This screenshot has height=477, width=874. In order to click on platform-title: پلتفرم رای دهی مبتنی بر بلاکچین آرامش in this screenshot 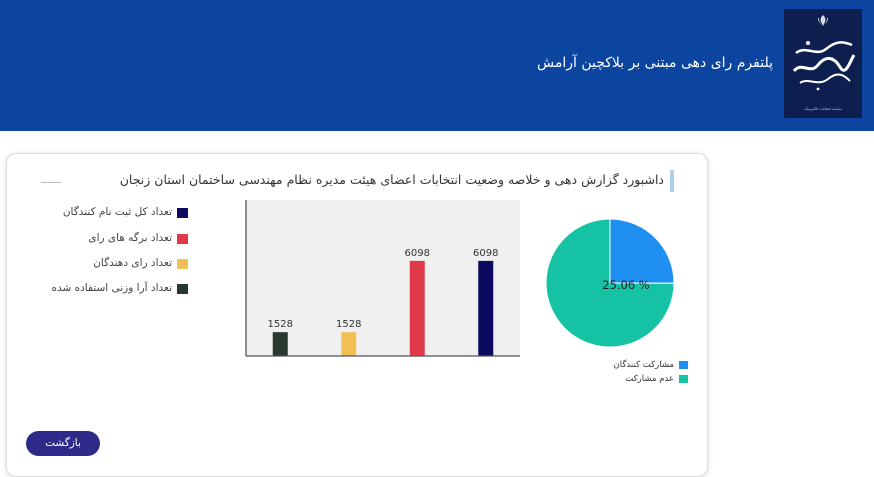, I will do `click(654, 63)`.